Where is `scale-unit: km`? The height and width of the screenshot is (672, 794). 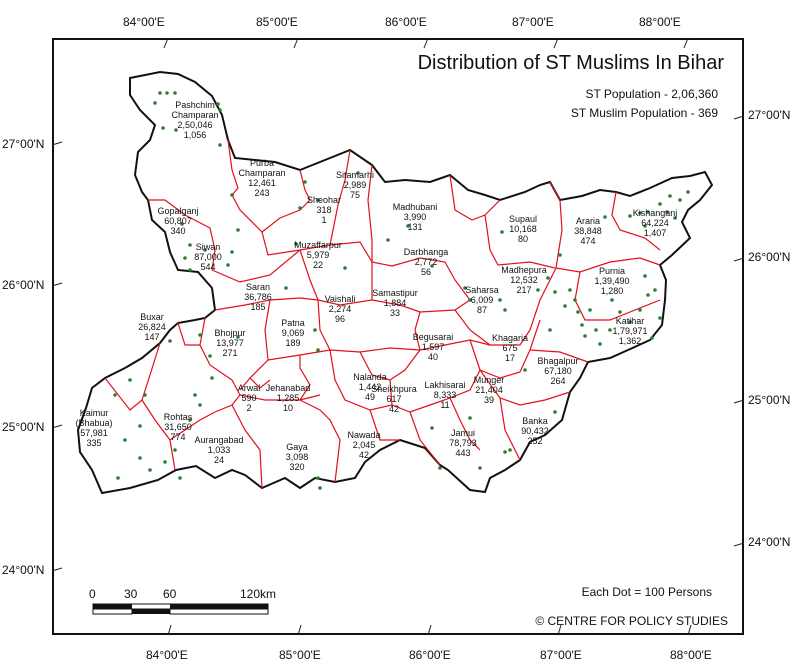 scale-unit: km is located at coordinates (268, 594).